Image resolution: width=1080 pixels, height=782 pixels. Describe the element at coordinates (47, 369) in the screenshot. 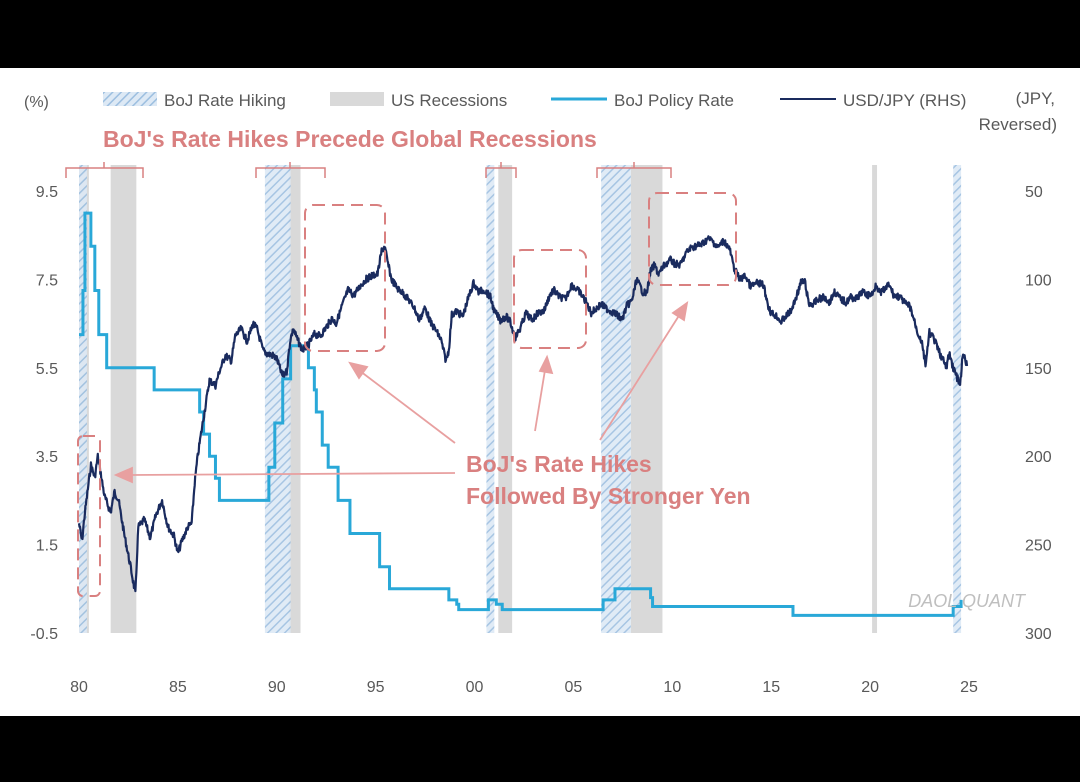

I see `y-left-tick-label: 5.5` at that location.